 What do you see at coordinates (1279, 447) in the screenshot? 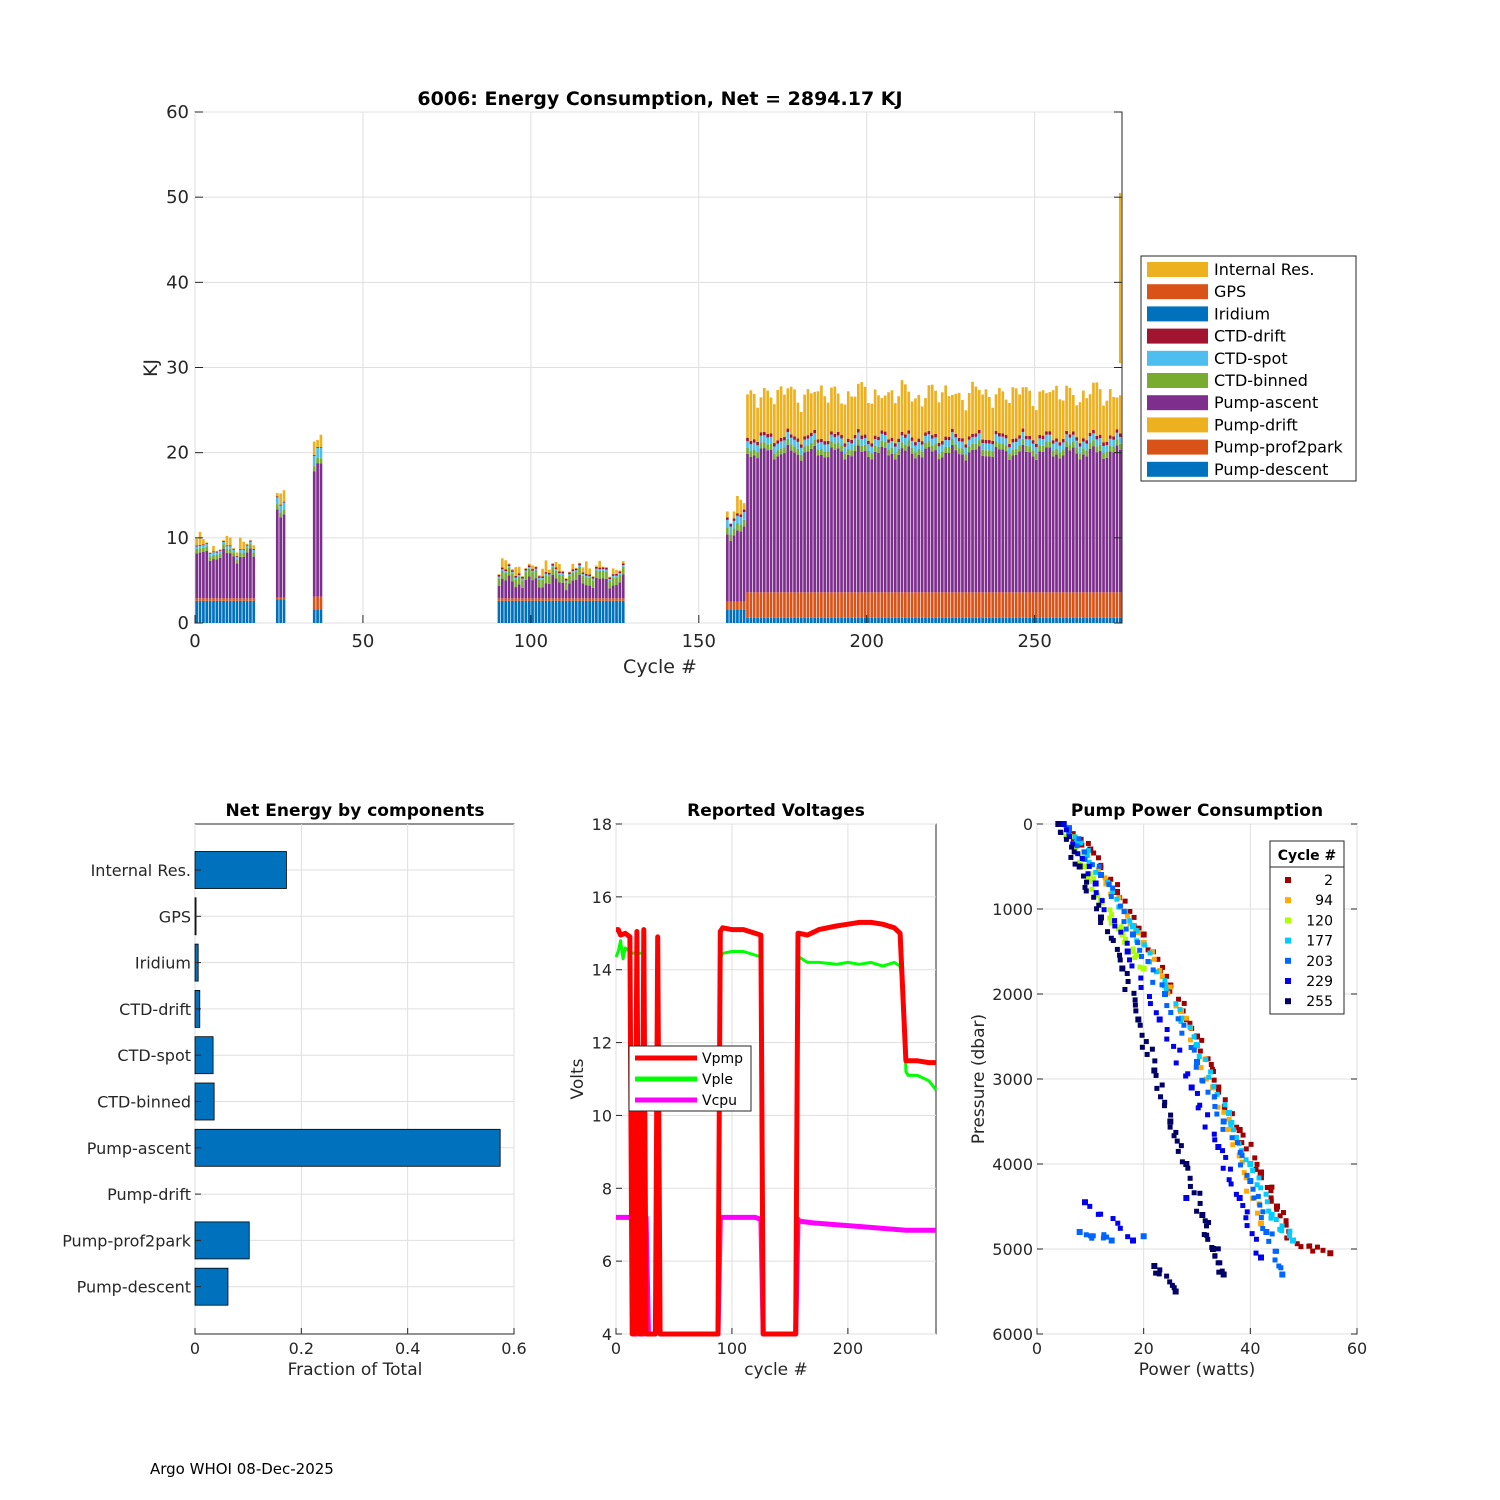
I see `energy-legend-label: Pump-prof2park` at bounding box center [1279, 447].